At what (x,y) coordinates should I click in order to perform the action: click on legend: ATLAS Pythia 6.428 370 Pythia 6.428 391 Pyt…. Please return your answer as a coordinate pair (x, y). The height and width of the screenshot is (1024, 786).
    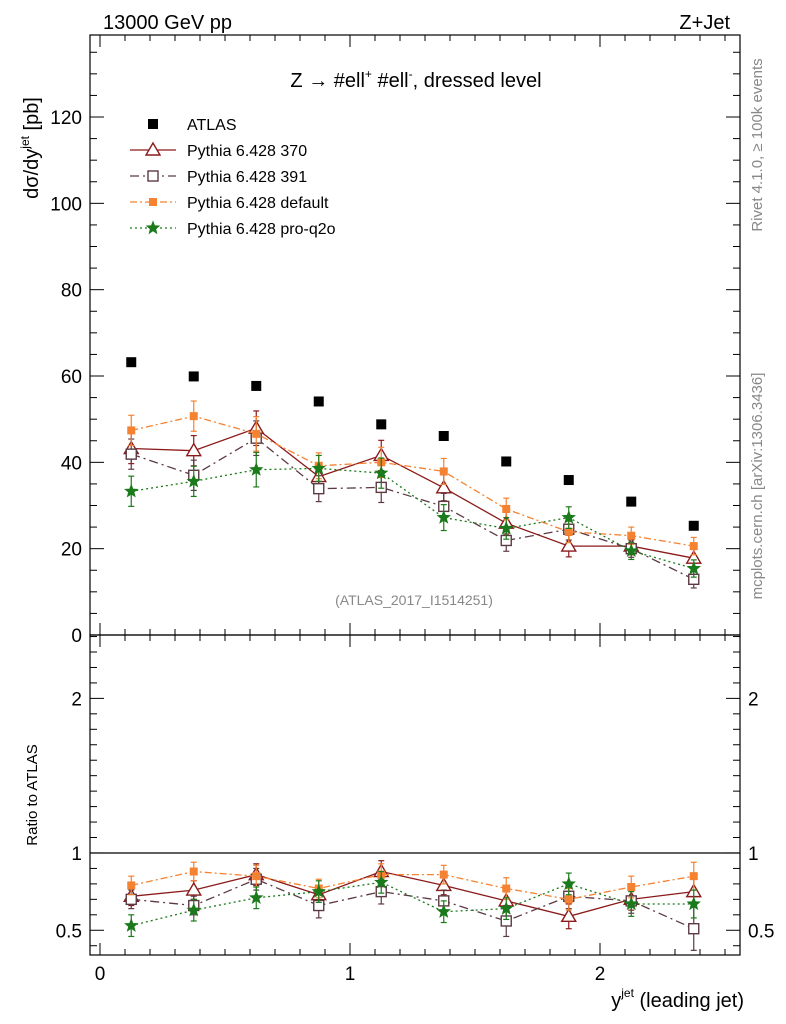
    Looking at the image, I should click on (233, 177).